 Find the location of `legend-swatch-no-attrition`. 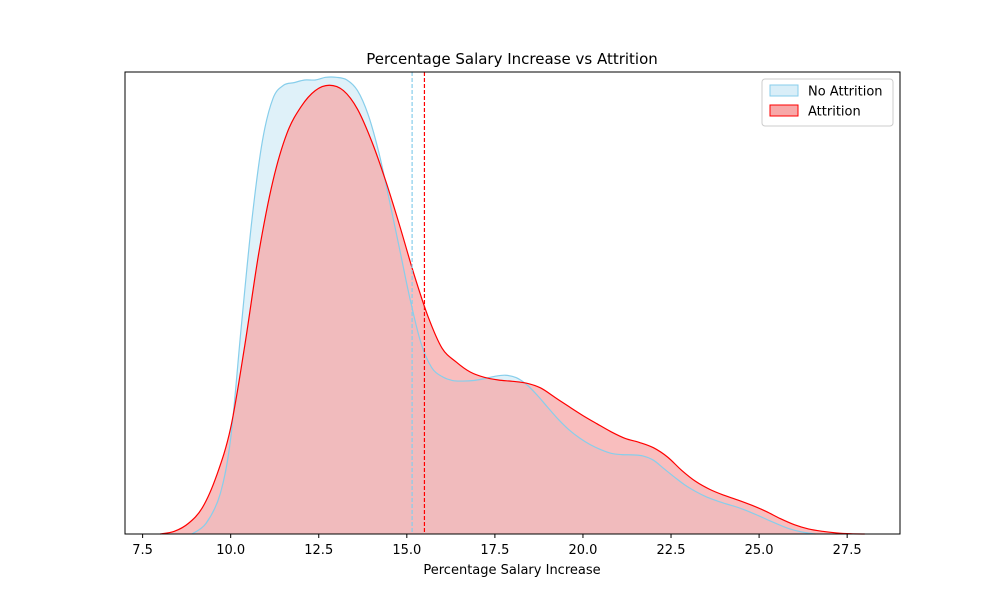

legend-swatch-no-attrition is located at coordinates (784, 90).